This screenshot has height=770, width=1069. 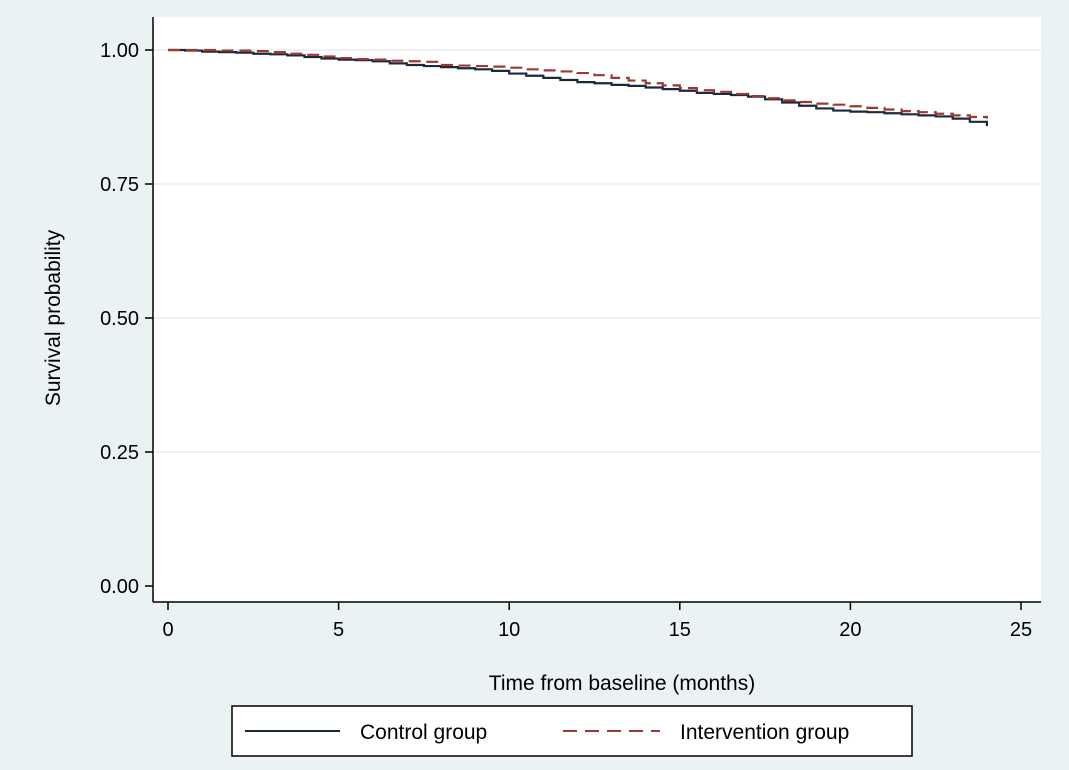 I want to click on series-line-control, so click(x=578, y=87).